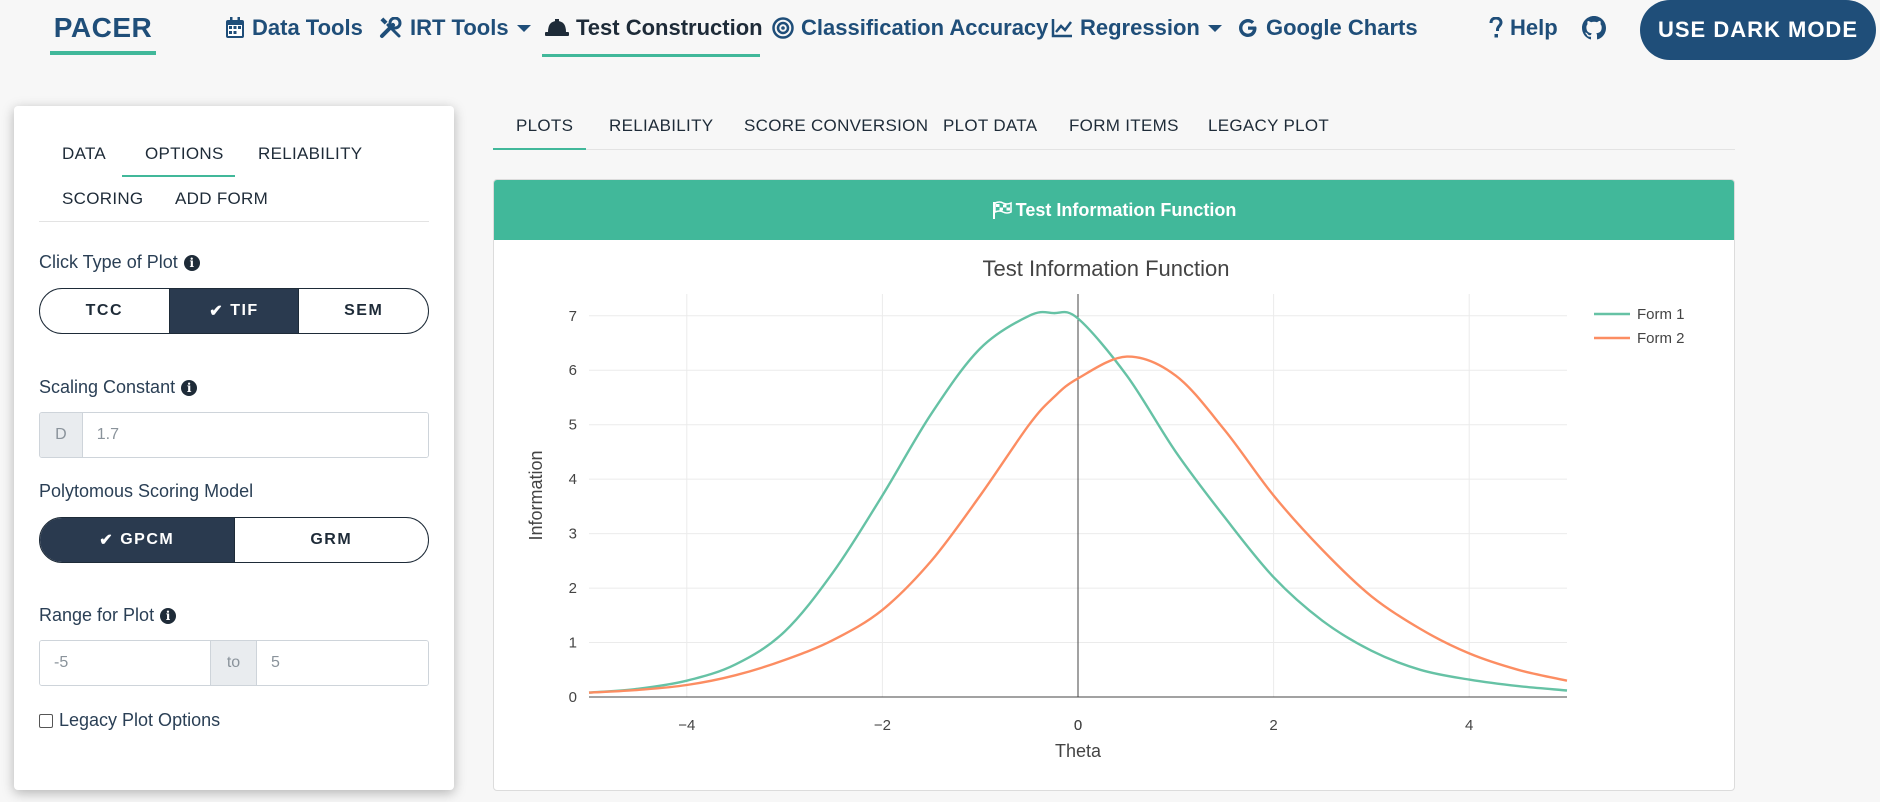 This screenshot has width=1880, height=802. I want to click on tab-plots: PLOTS, so click(545, 125).